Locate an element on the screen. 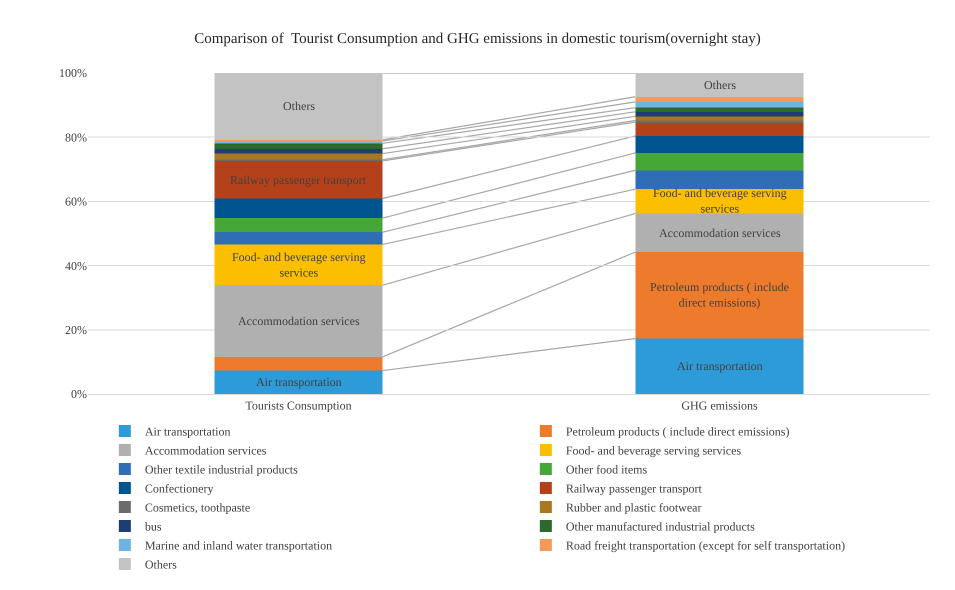 Image resolution: width=955 pixels, height=590 pixels. legend-label: Confectionery is located at coordinates (179, 489).